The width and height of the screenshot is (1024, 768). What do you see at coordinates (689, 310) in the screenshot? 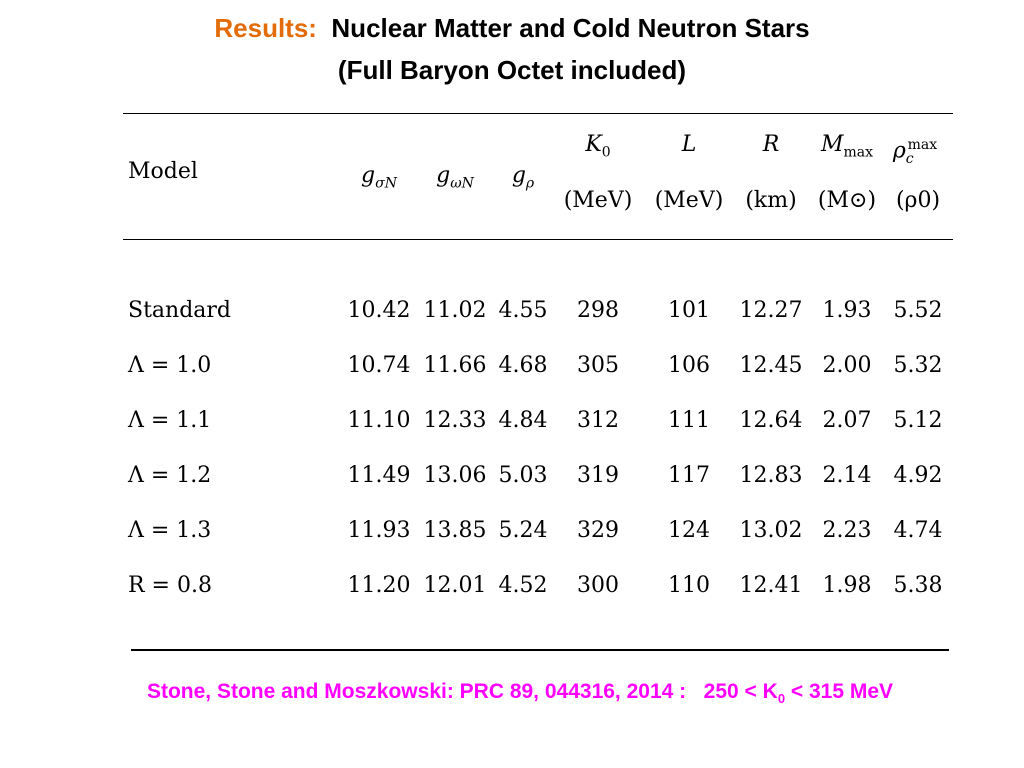
I see `cell-l: 101` at bounding box center [689, 310].